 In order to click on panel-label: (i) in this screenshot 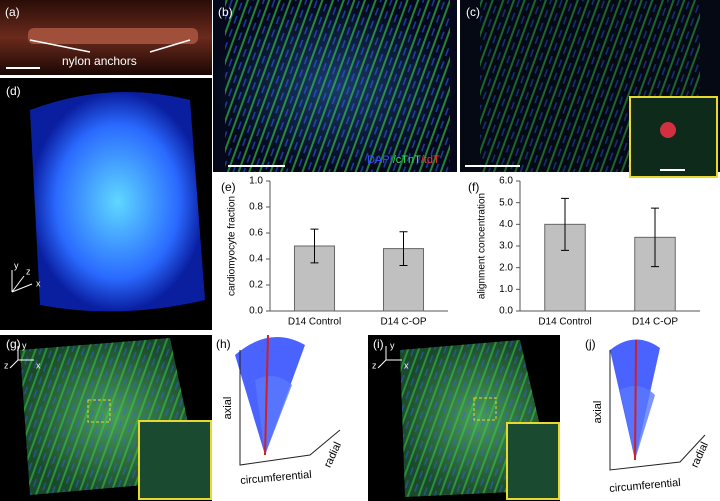, I will do `click(378, 344)`.